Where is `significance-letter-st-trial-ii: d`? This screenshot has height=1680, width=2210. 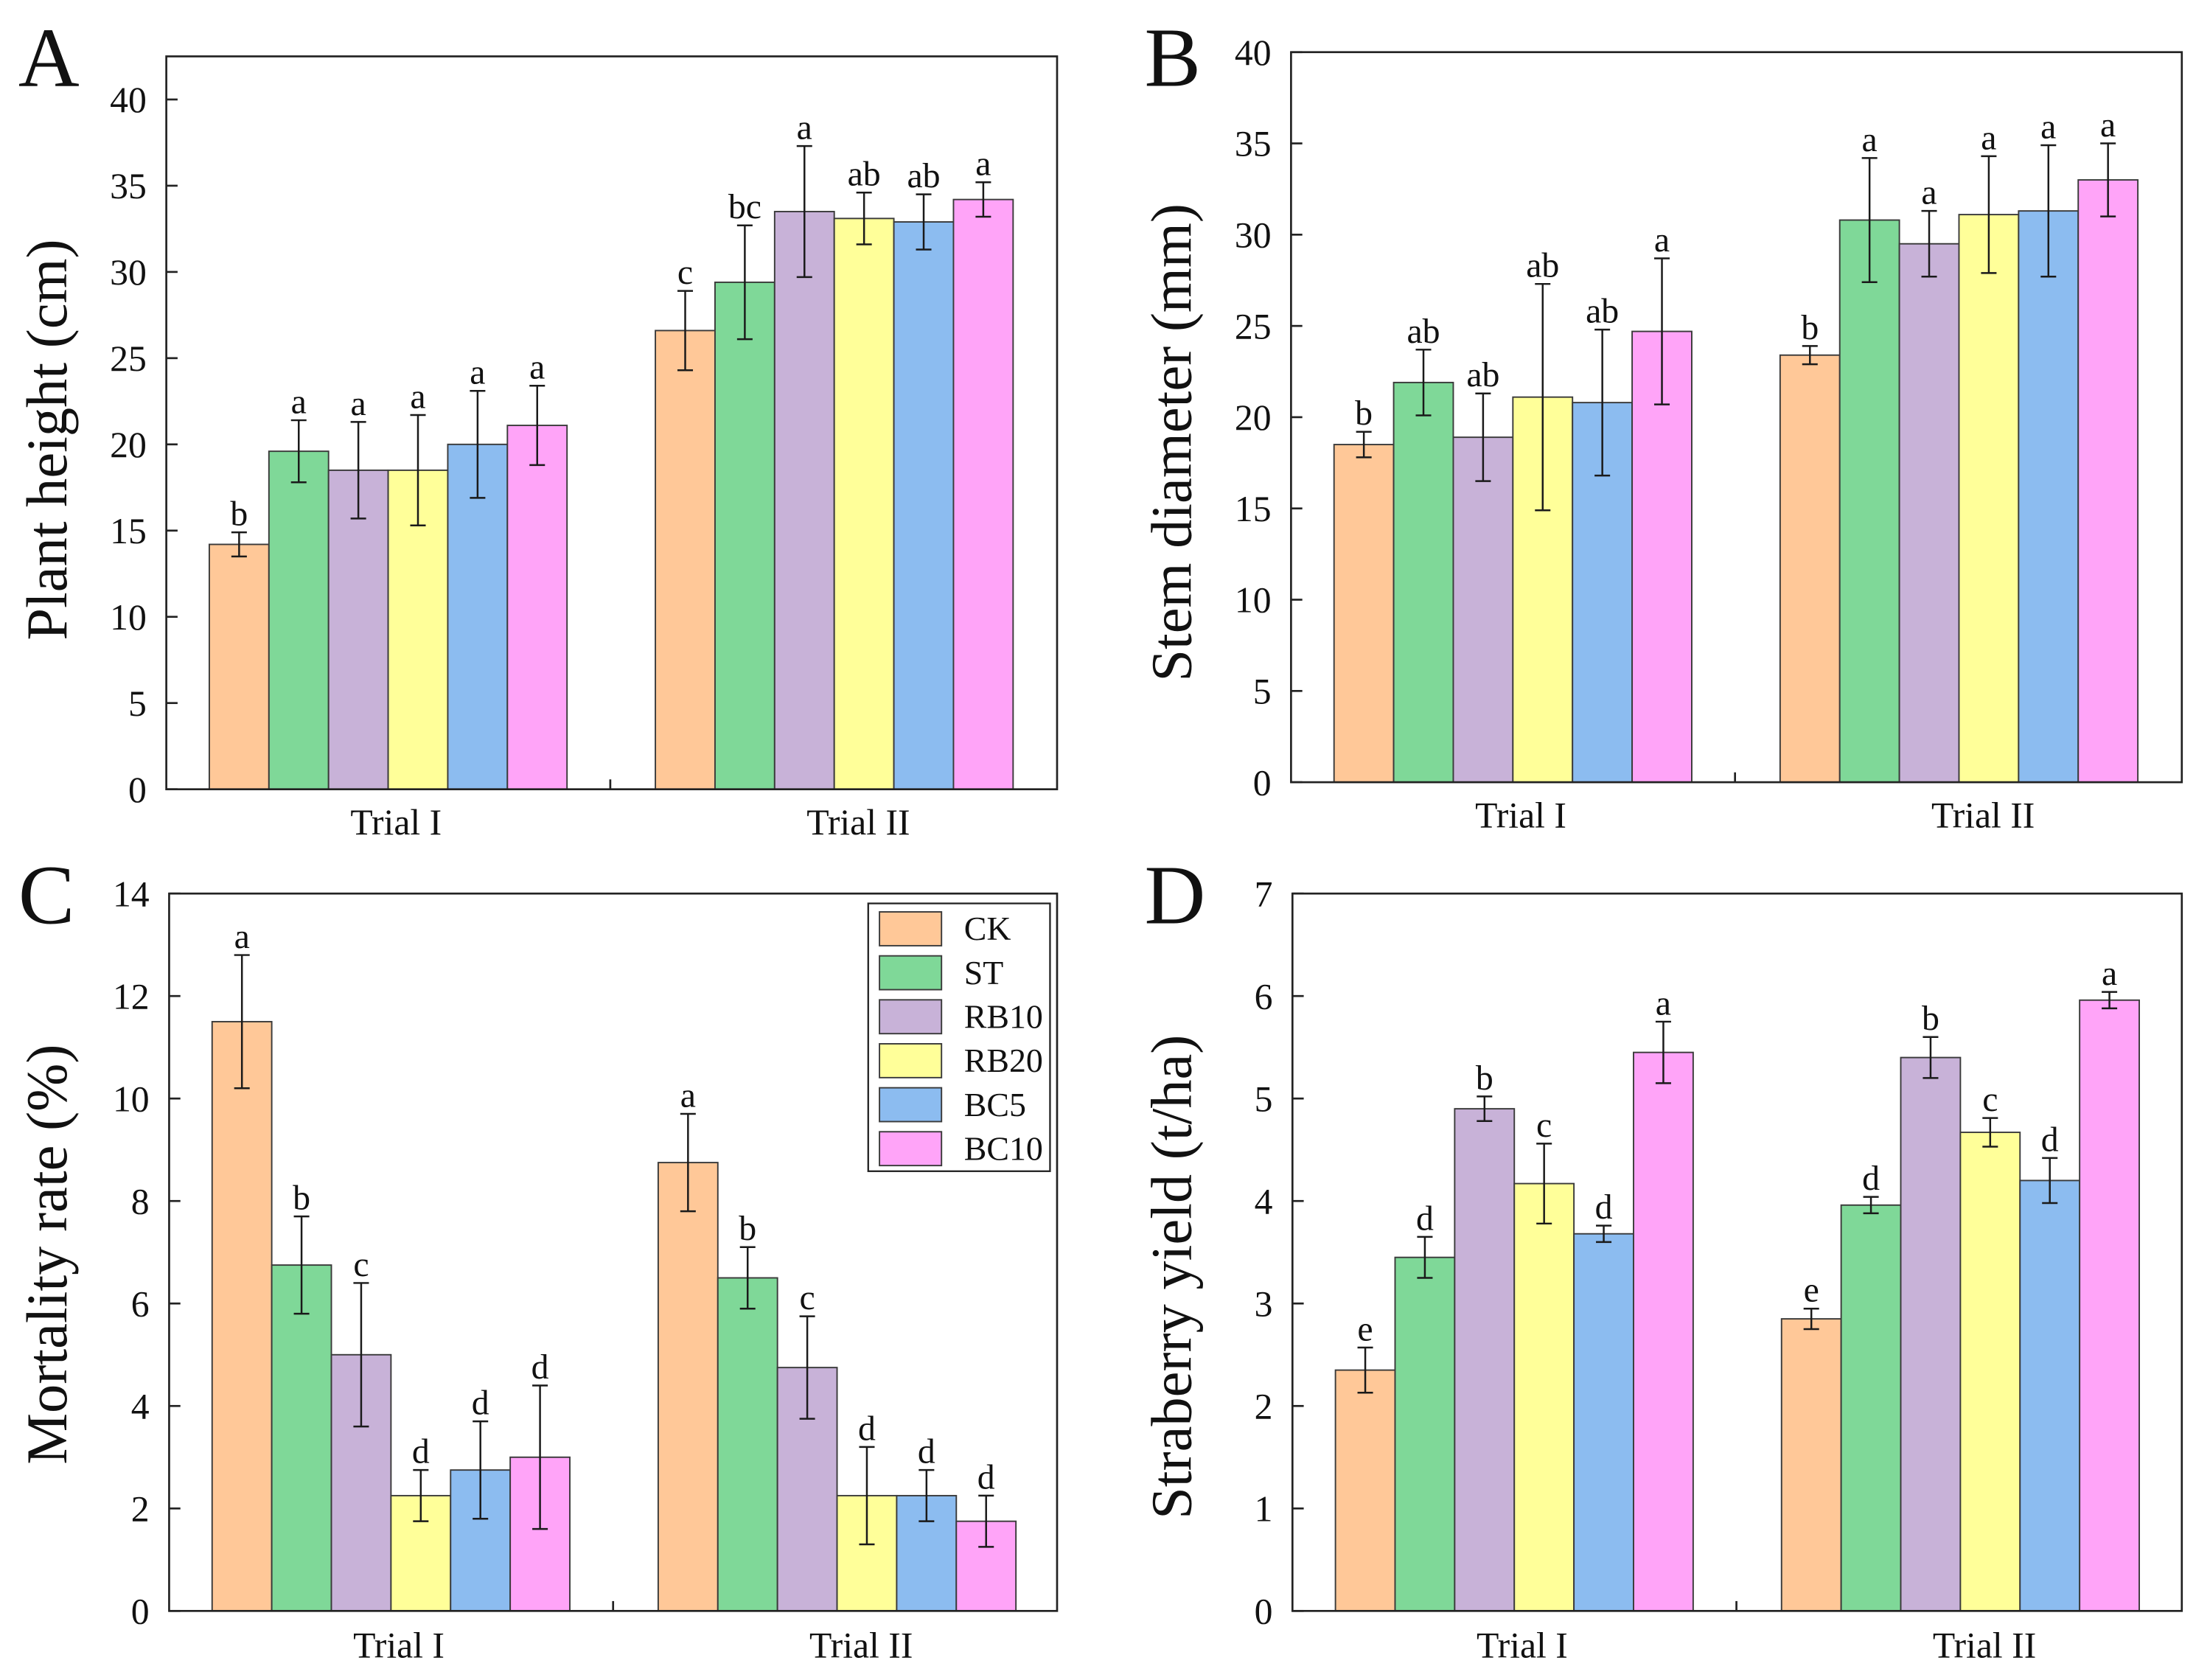 significance-letter-st-trial-ii: d is located at coordinates (1871, 1178).